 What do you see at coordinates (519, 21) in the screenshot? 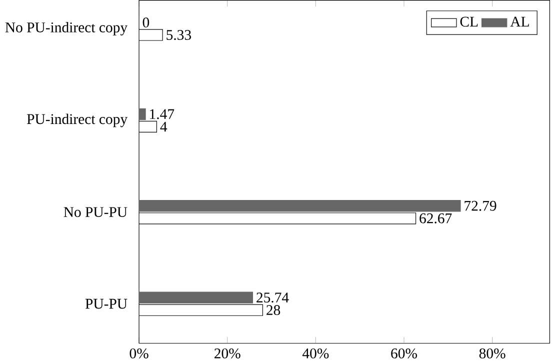
I see `legend-label: AL` at bounding box center [519, 21].